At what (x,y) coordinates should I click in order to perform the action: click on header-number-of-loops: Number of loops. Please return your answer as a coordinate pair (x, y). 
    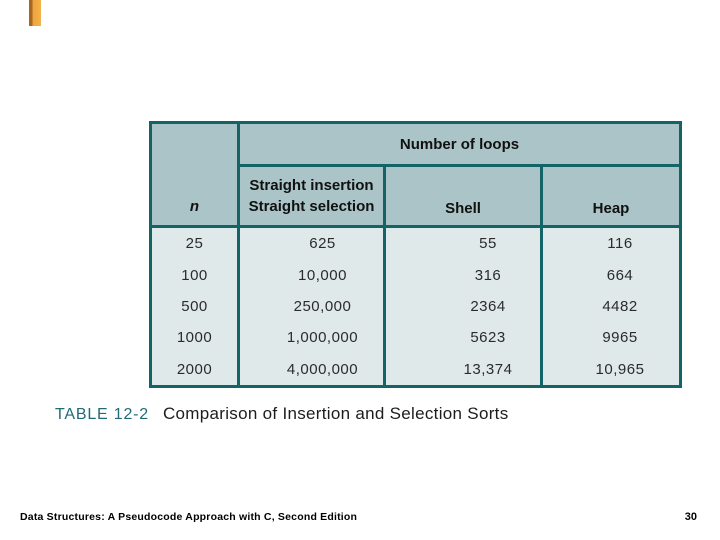
    Looking at the image, I should click on (459, 144).